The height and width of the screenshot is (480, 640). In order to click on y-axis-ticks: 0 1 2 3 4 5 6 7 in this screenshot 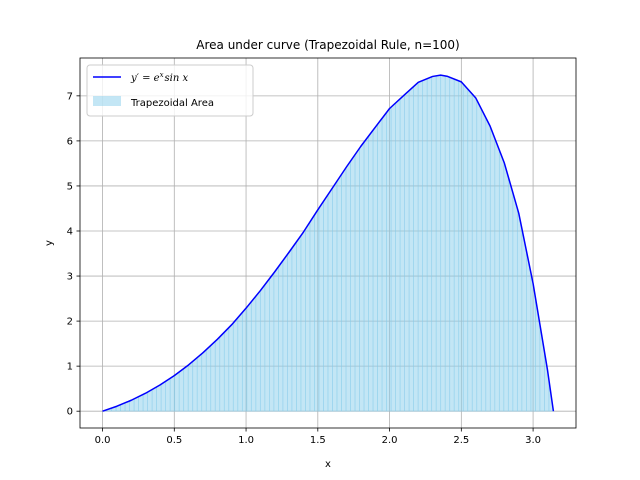, I will do `click(73, 254)`.